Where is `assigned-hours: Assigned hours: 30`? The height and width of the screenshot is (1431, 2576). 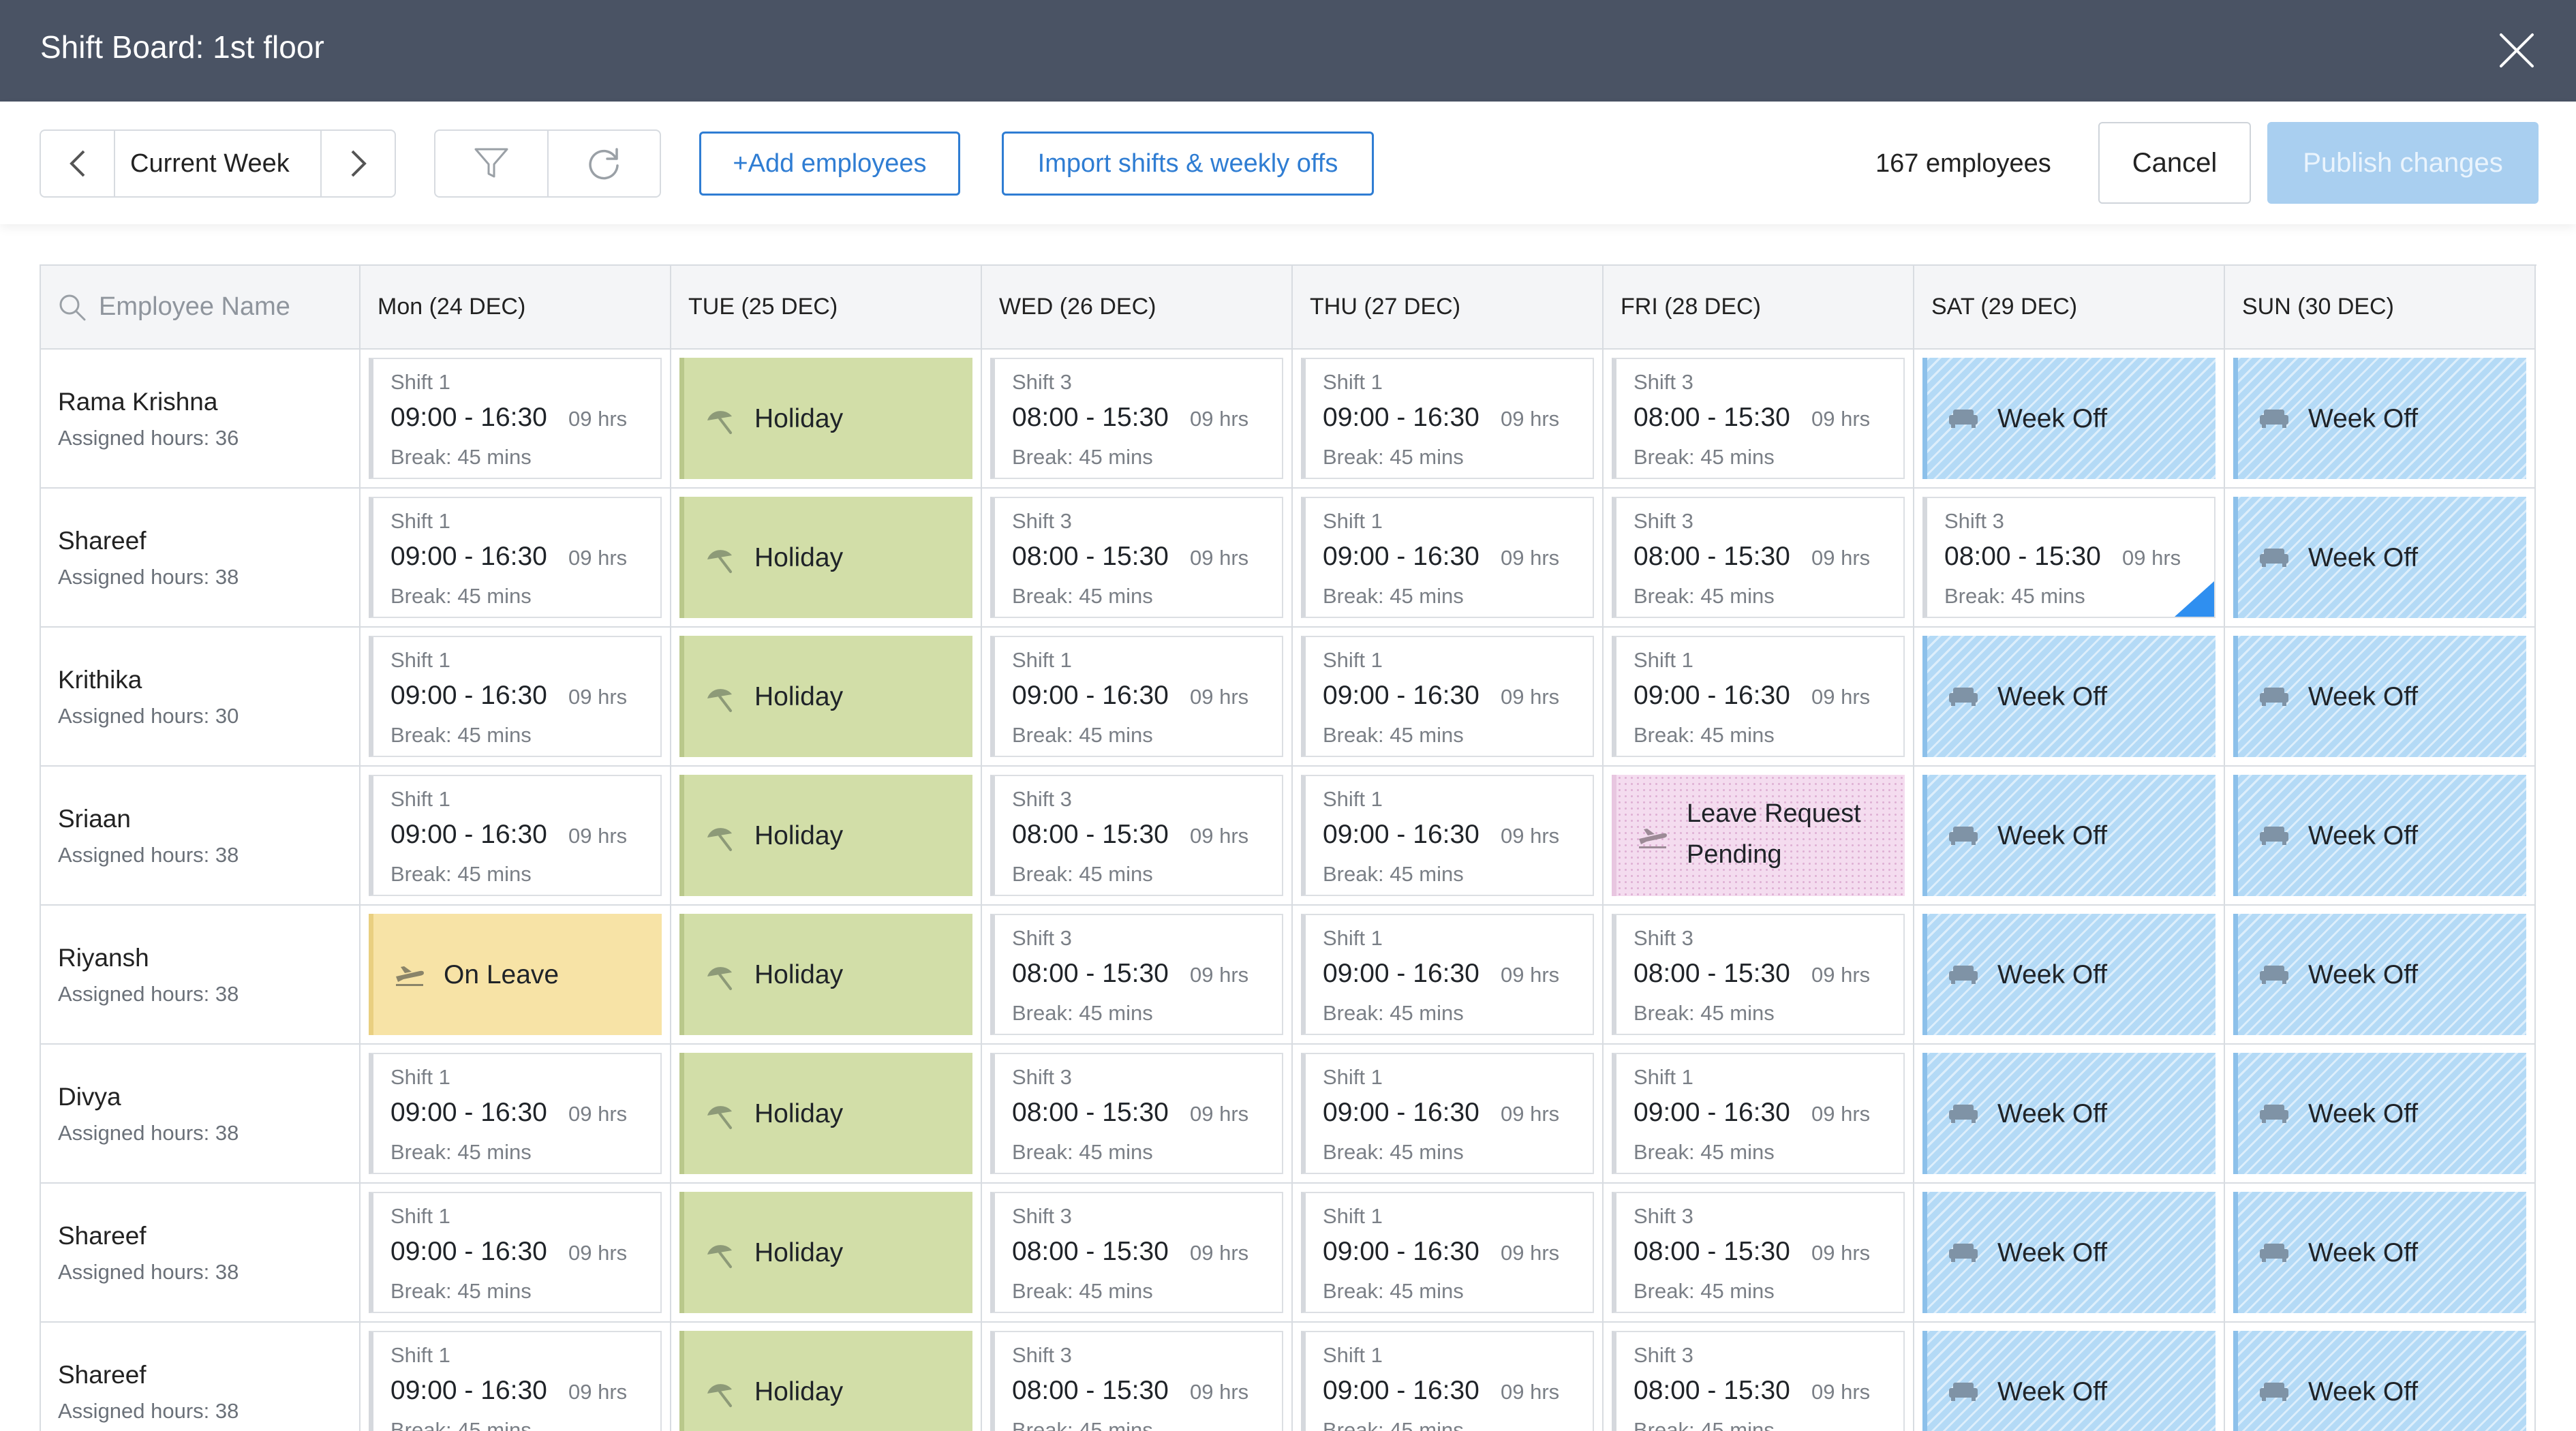
assigned-hours: Assigned hours: 30 is located at coordinates (148, 716).